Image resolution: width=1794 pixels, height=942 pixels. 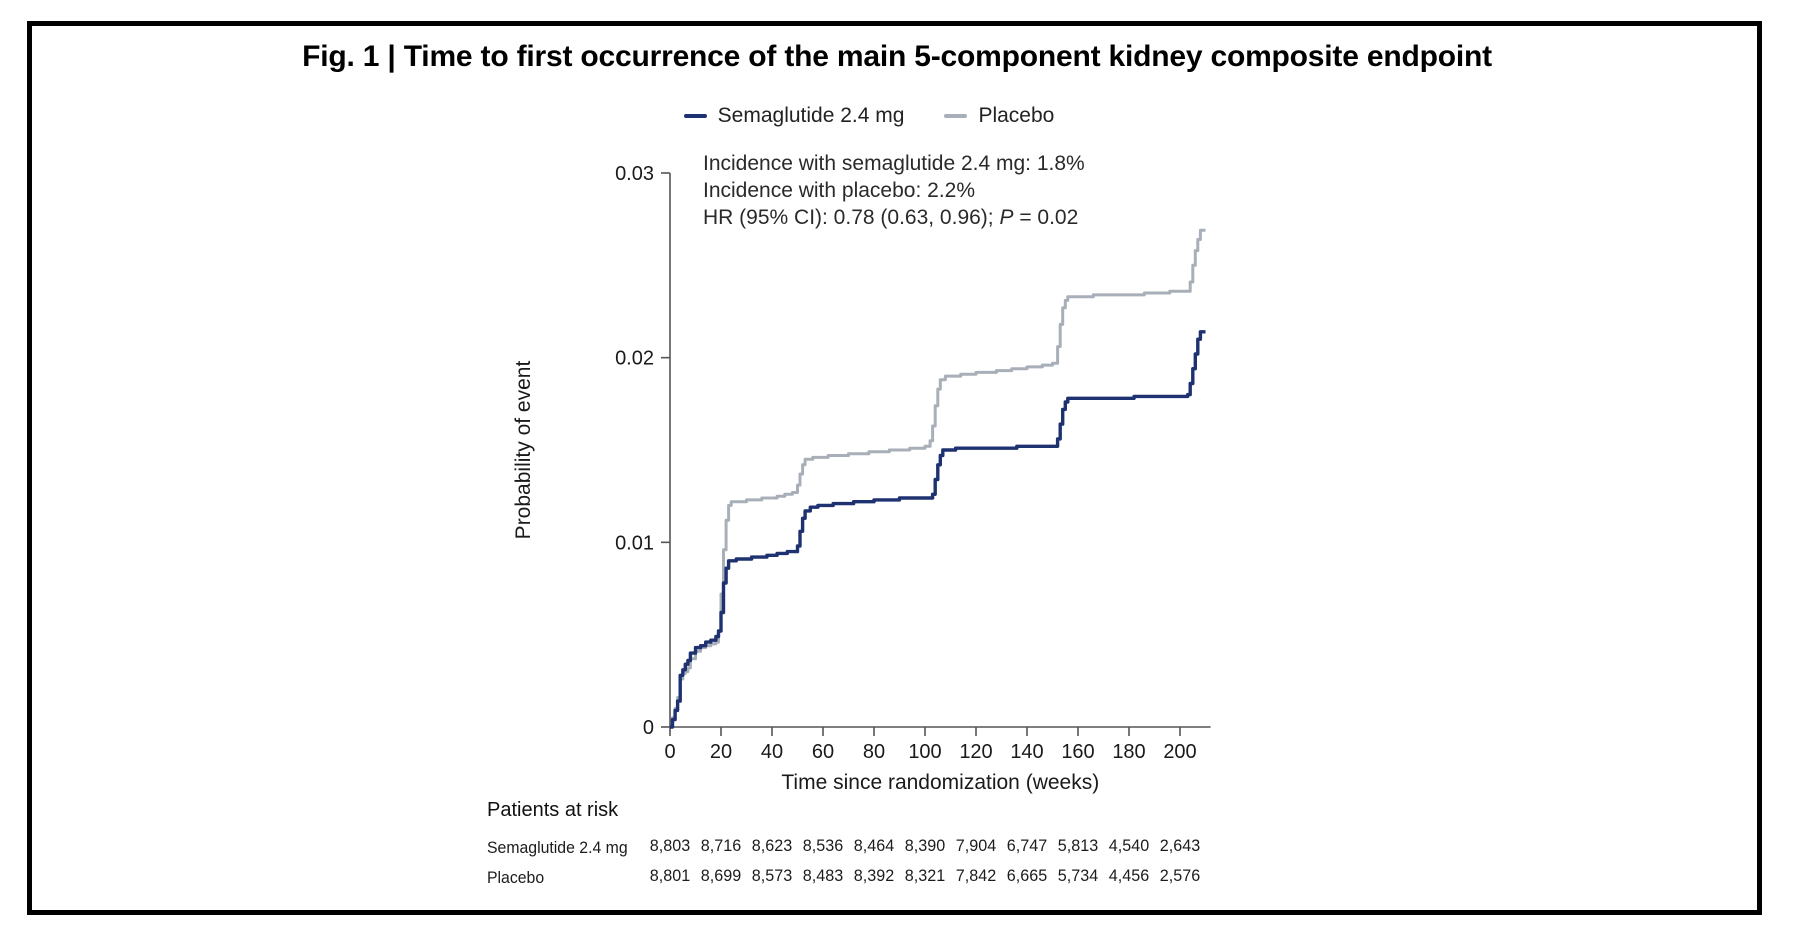 What do you see at coordinates (721, 845) in the screenshot?
I see `risk-count: 8,716` at bounding box center [721, 845].